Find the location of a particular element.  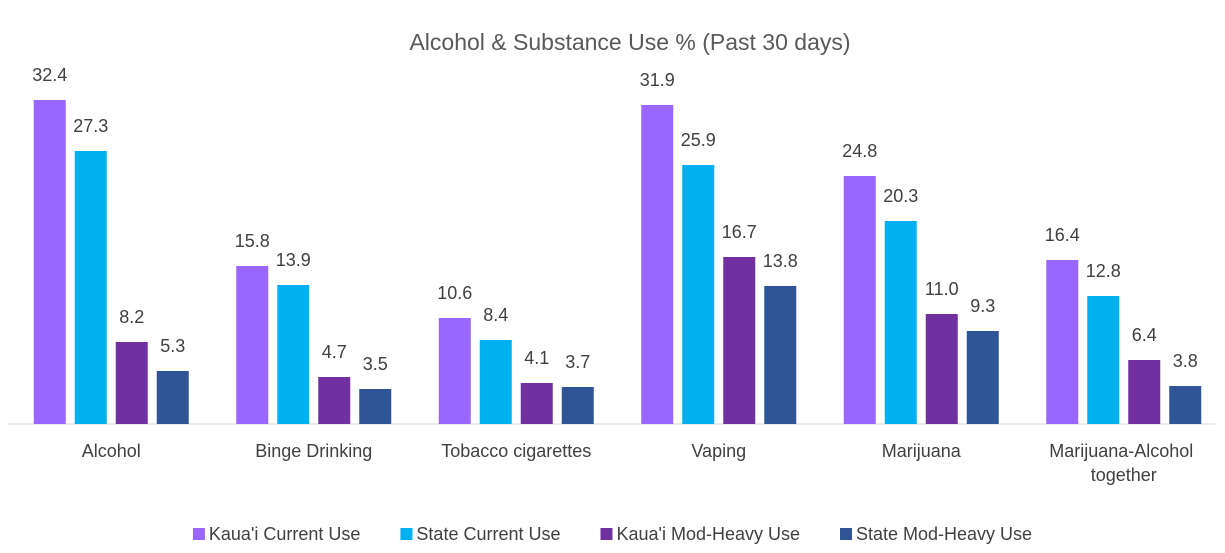

data-label: 27.3 is located at coordinates (90, 126).